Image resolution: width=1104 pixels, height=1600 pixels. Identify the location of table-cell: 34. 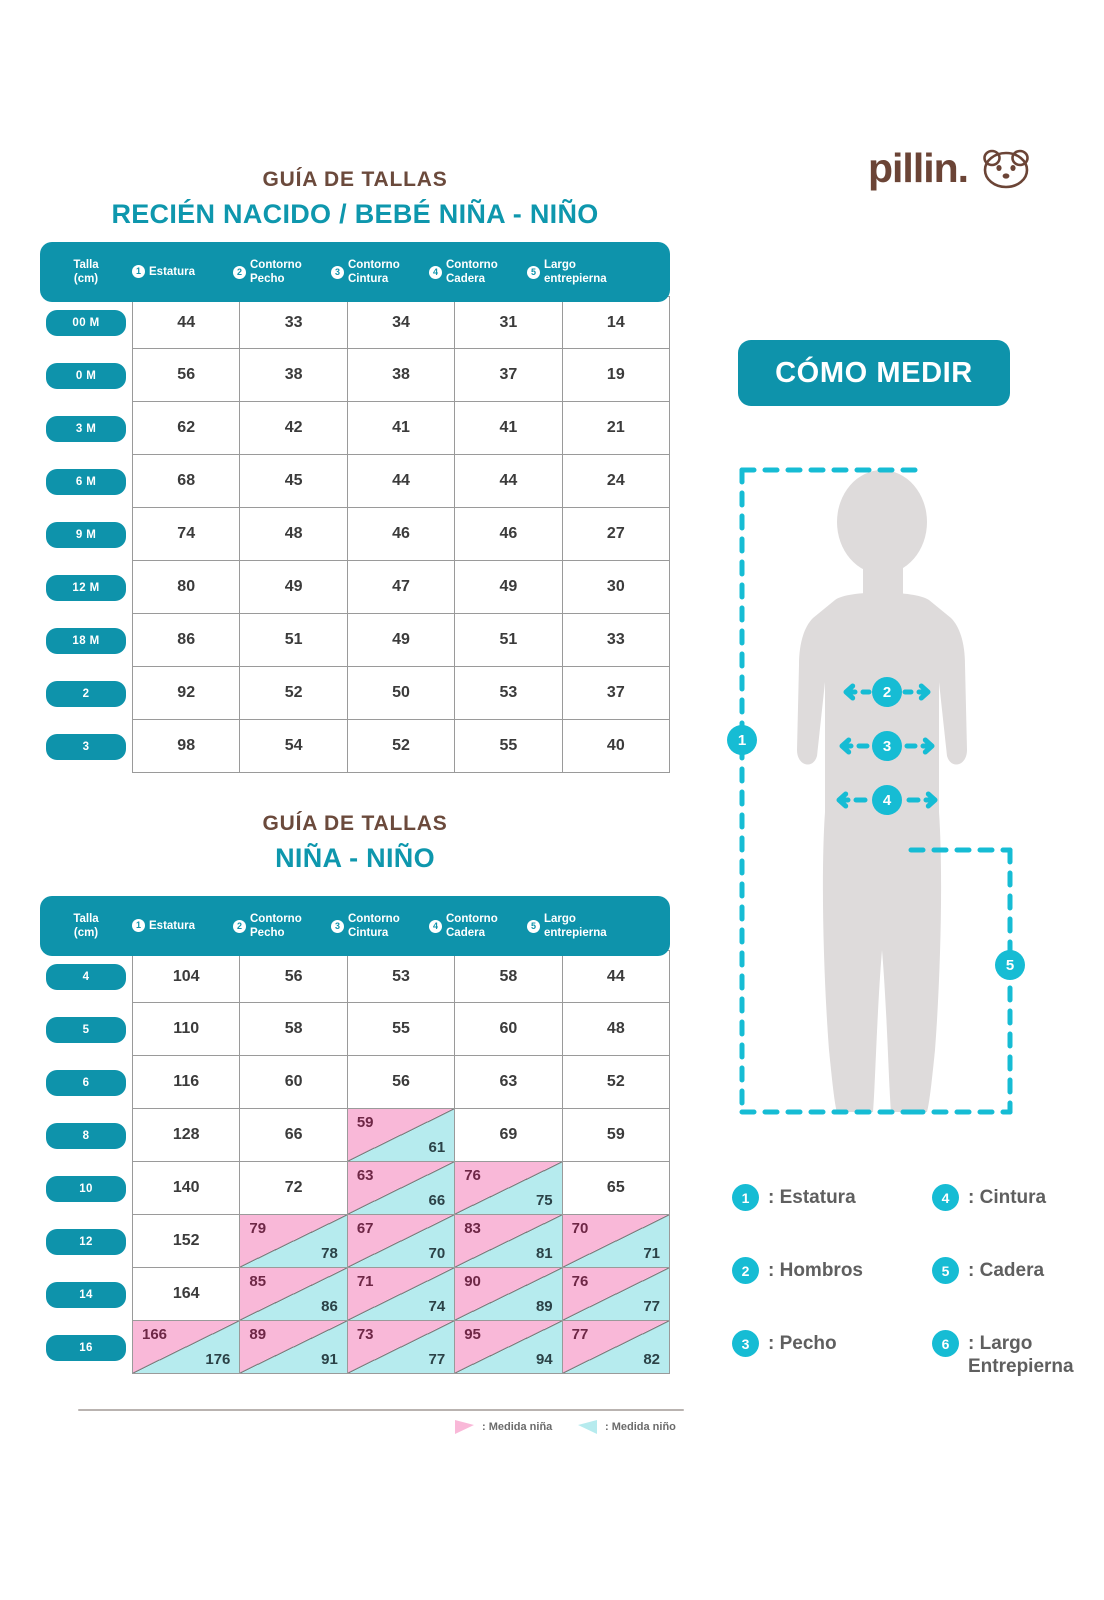
(401, 323).